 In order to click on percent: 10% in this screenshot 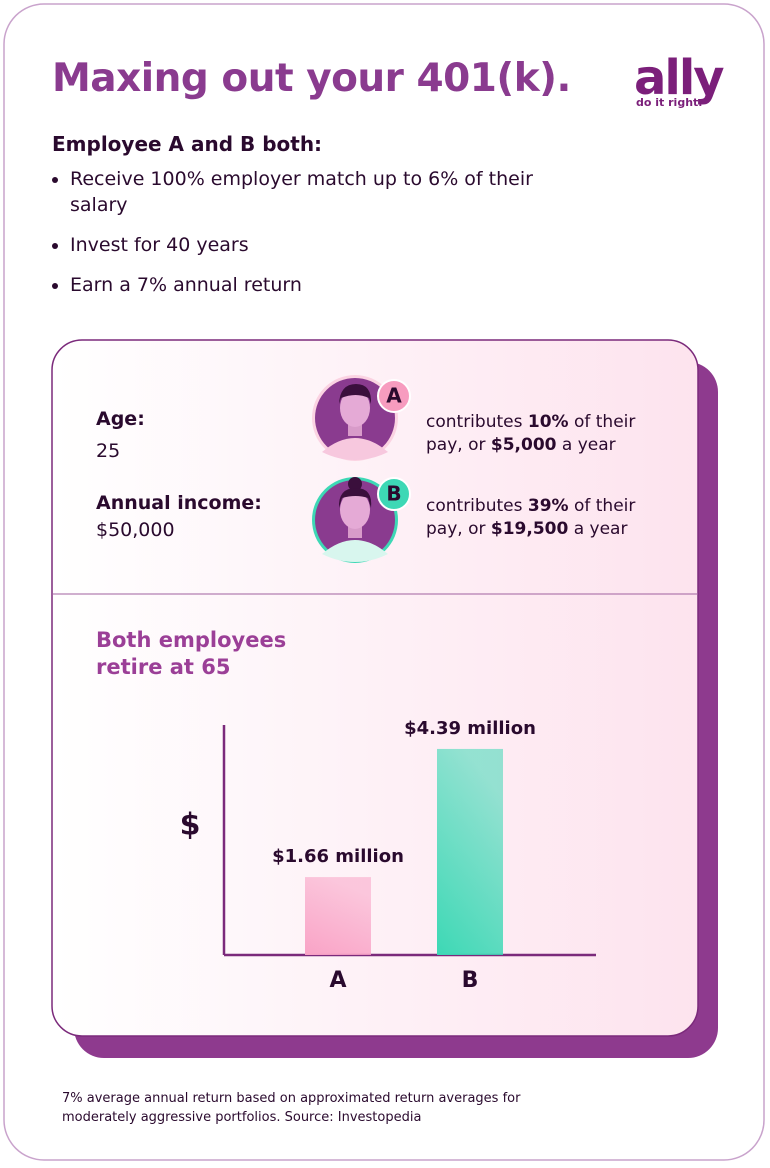, I will do `click(548, 422)`.